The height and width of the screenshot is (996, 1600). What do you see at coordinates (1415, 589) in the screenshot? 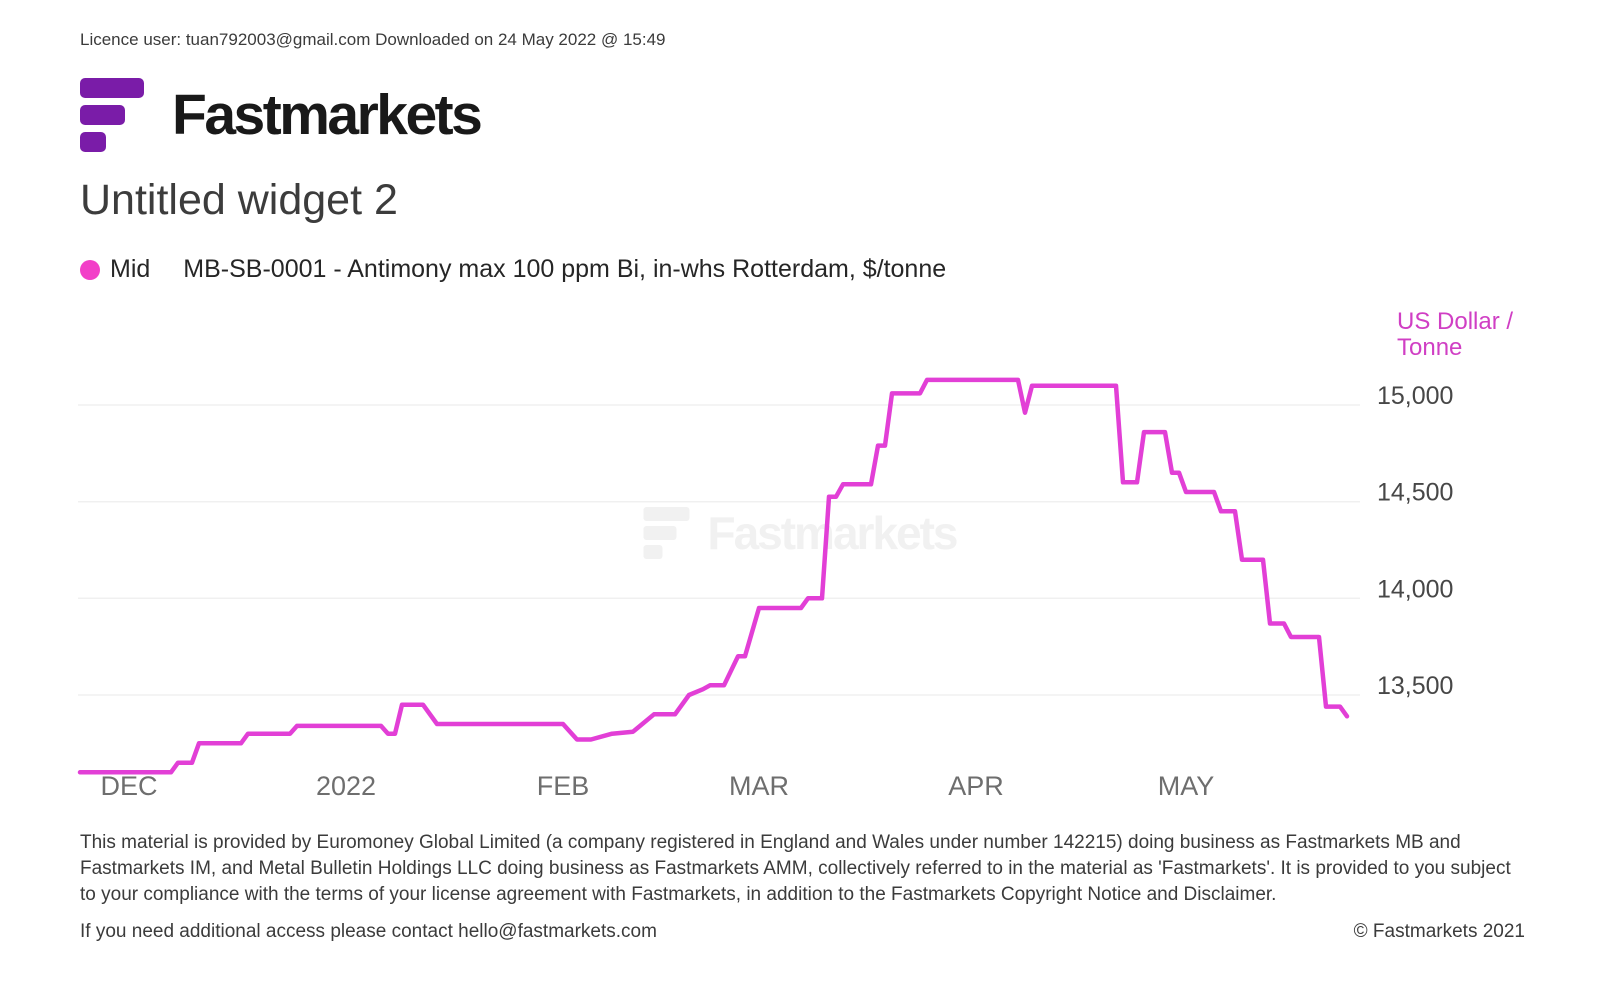
I see `svg-text: 14,000` at bounding box center [1415, 589].